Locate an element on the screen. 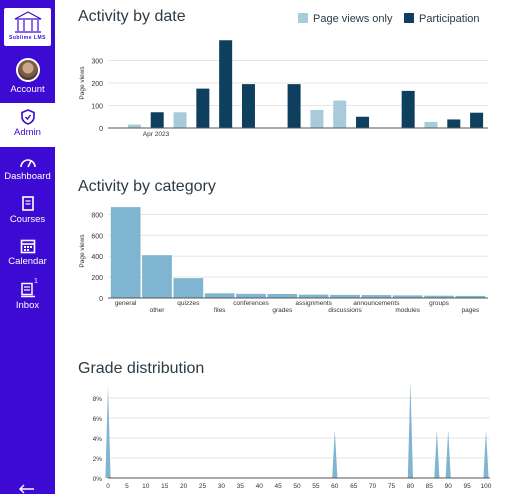 This screenshot has width=507, height=494. book-icon is located at coordinates (27, 203).